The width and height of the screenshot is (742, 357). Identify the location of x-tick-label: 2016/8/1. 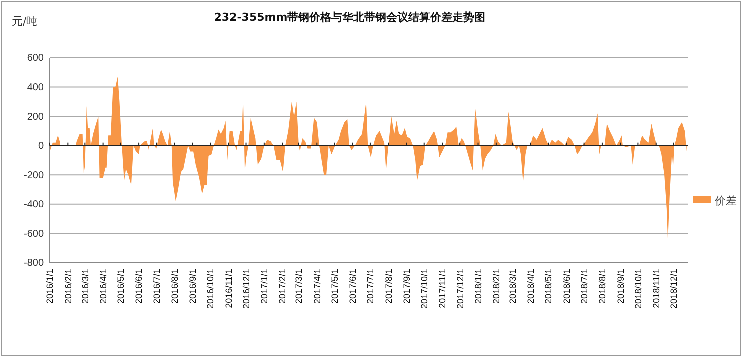
(175, 286).